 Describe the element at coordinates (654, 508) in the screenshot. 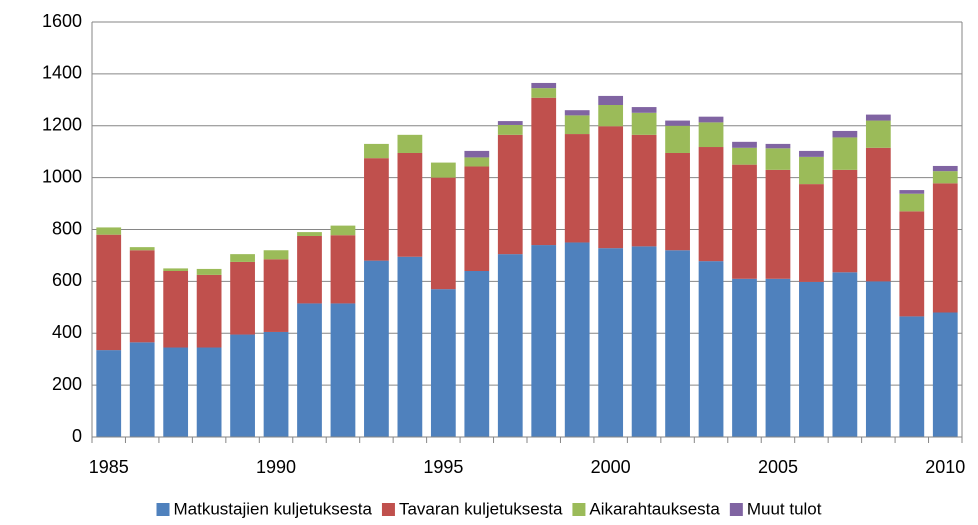

I see `legend-label: Aikarahtauksesta` at that location.